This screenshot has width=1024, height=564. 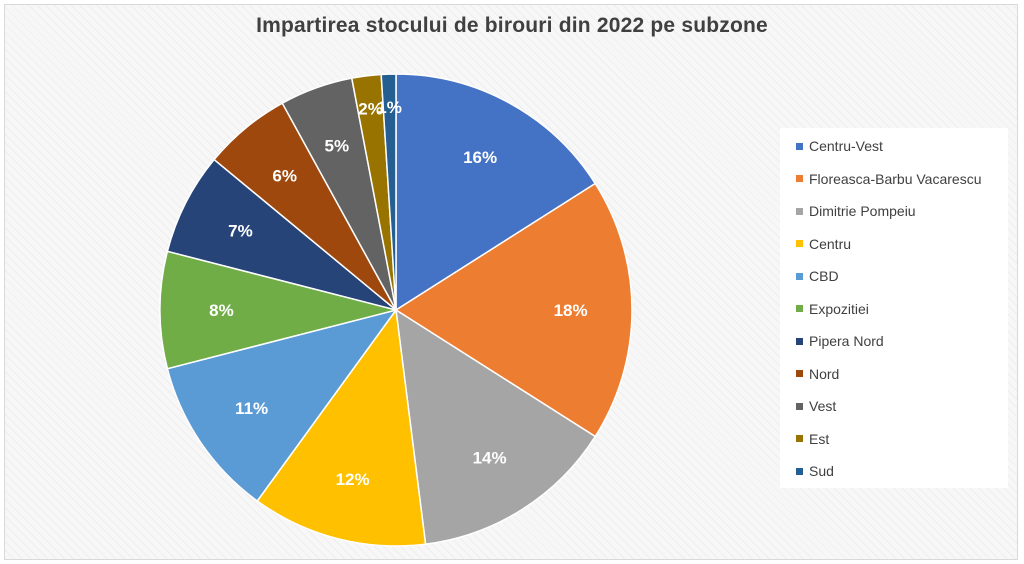 I want to click on data-label: 6%, so click(x=284, y=175).